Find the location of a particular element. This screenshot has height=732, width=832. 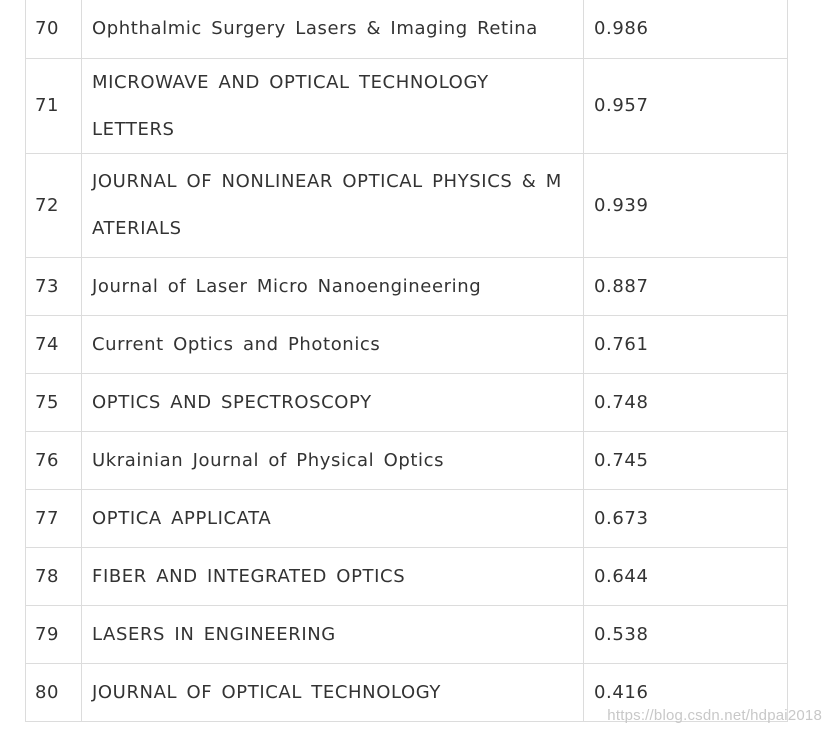

table-row: 79 LASERS IN ENGINEERING 0.538 is located at coordinates (406, 634).